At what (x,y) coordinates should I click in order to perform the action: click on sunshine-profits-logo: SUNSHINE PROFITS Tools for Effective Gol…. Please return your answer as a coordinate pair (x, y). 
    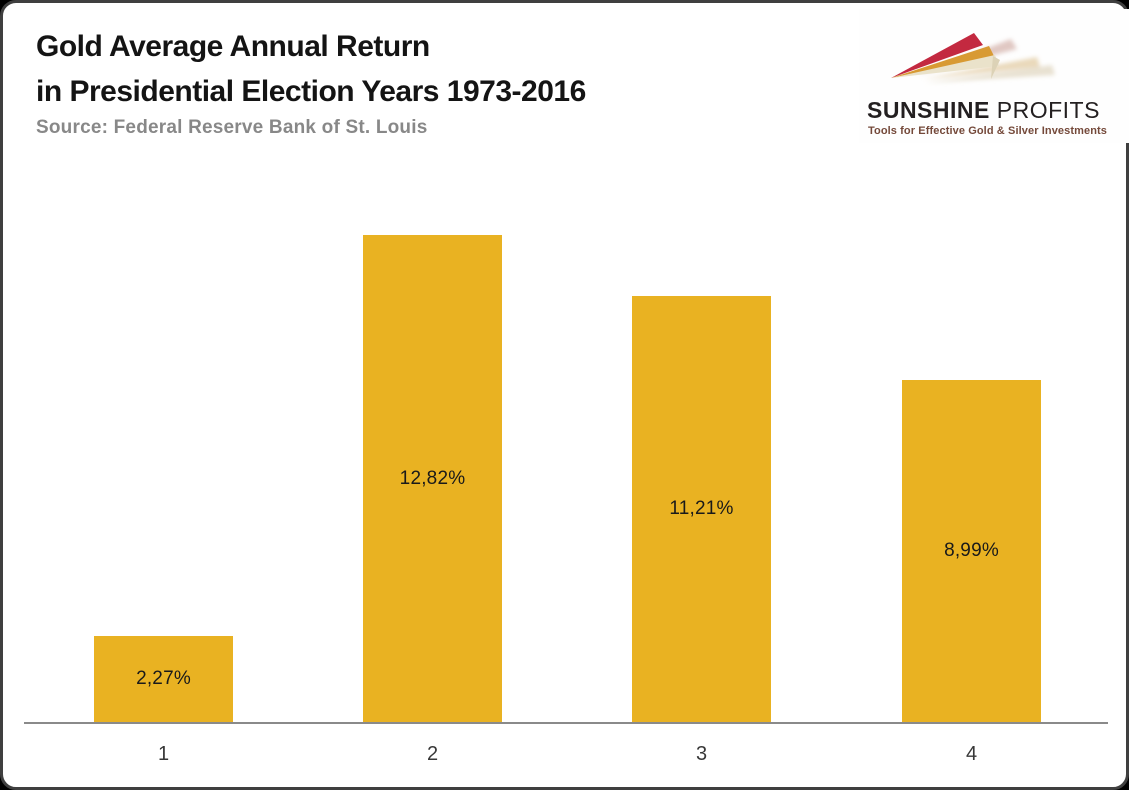
    Looking at the image, I should click on (994, 76).